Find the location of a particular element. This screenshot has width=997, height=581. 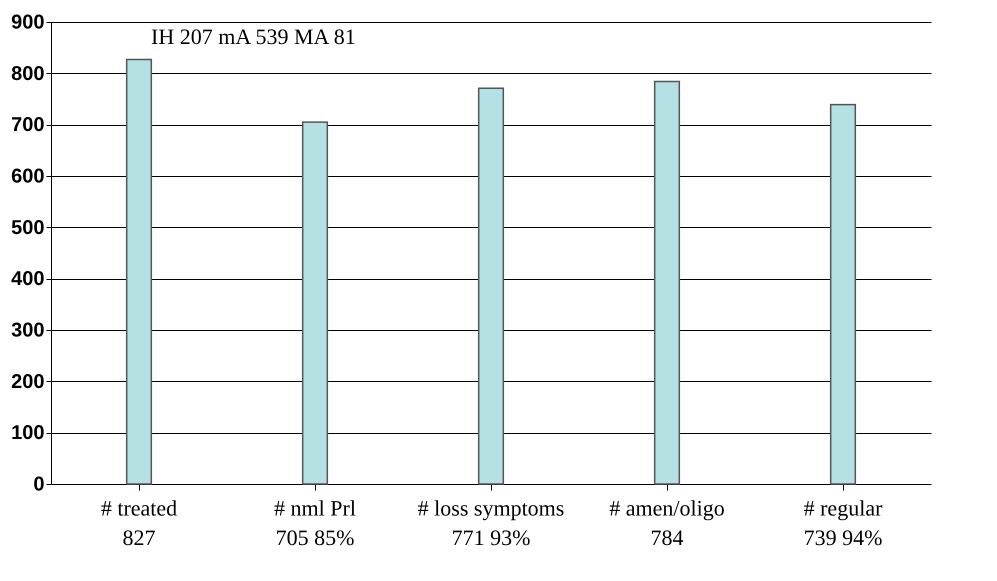

y-tick-label: 500 is located at coordinates (27, 227).